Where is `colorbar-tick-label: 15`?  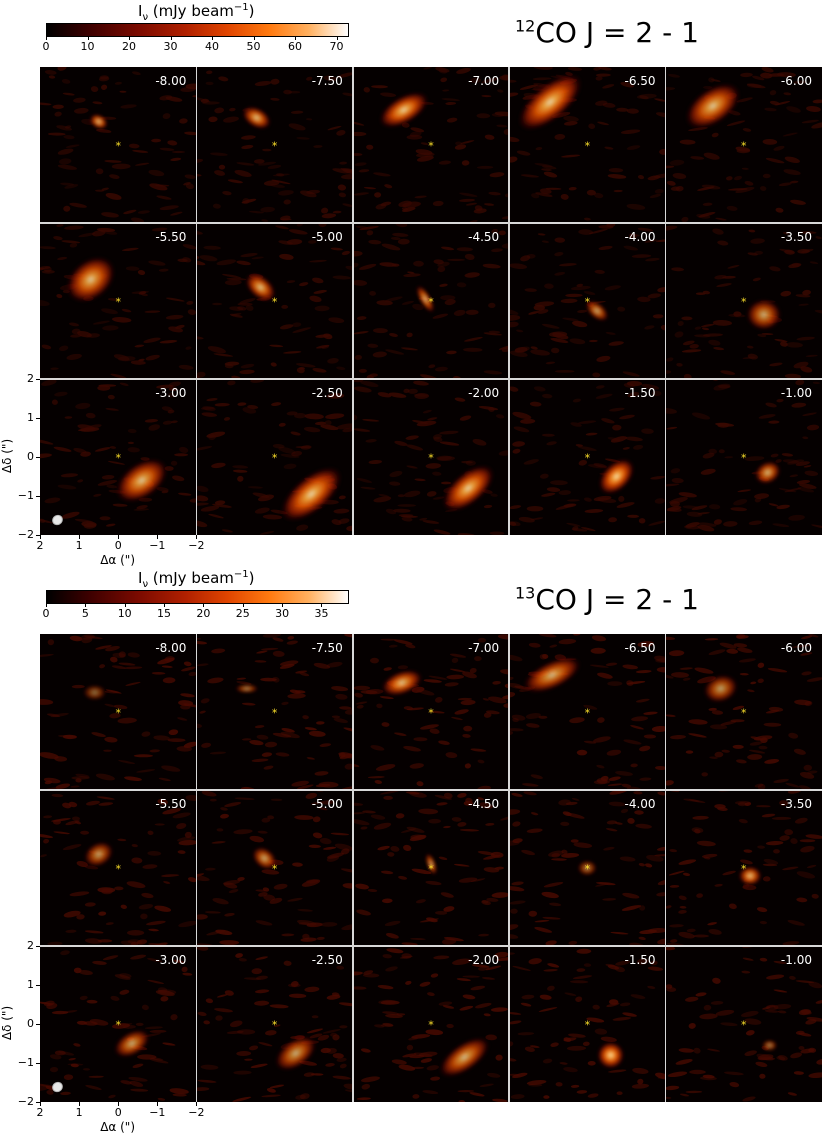 colorbar-tick-label: 15 is located at coordinates (164, 613).